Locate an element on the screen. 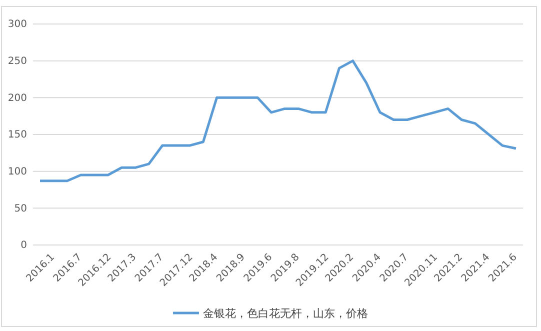 This screenshot has width=541, height=331. y-tick-label: 0 is located at coordinates (23, 246).